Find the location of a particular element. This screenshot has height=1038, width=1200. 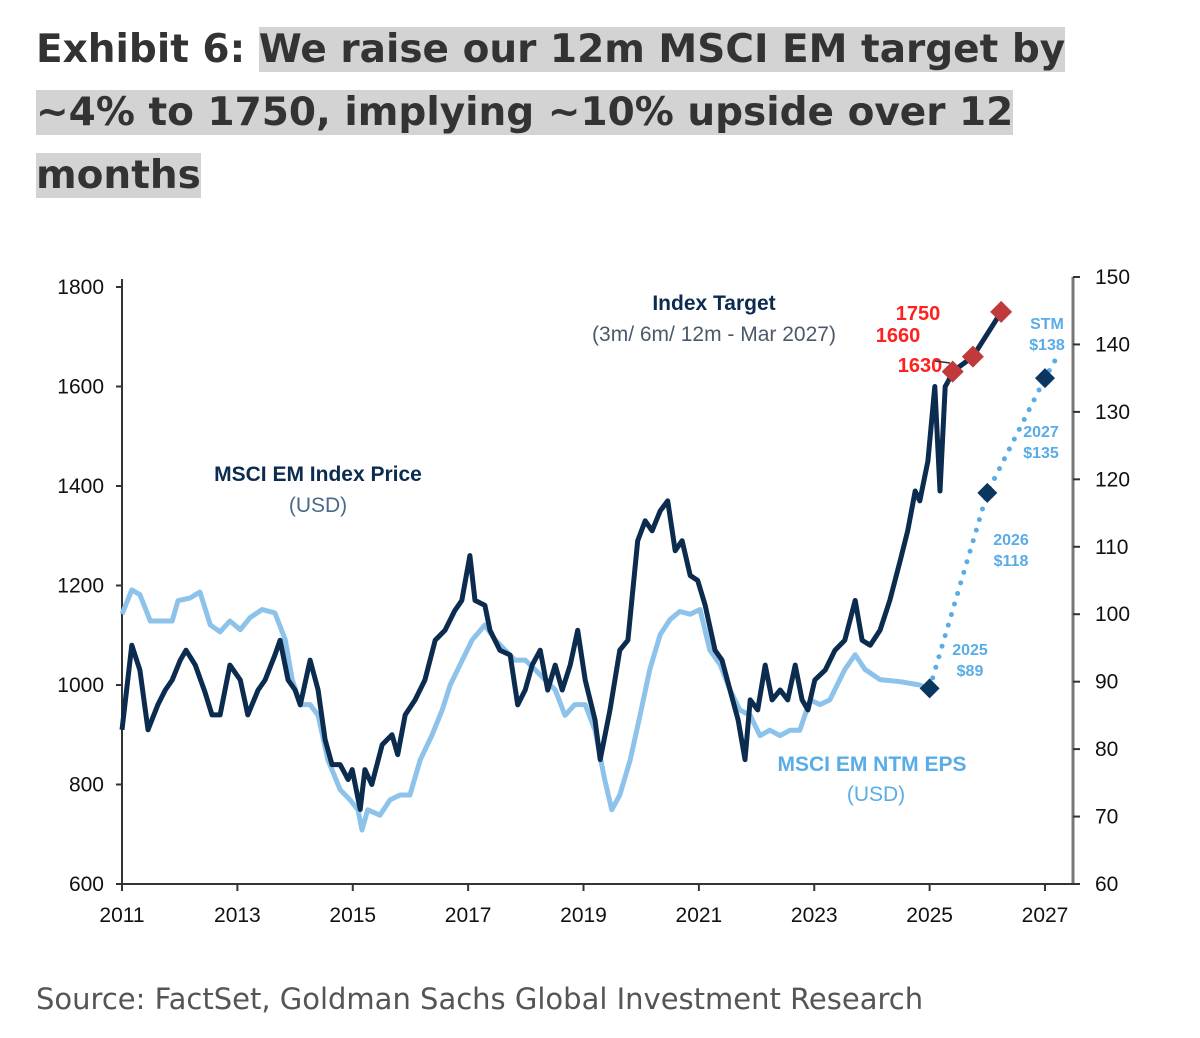

y-left-tick-label: 800 is located at coordinates (86, 785).